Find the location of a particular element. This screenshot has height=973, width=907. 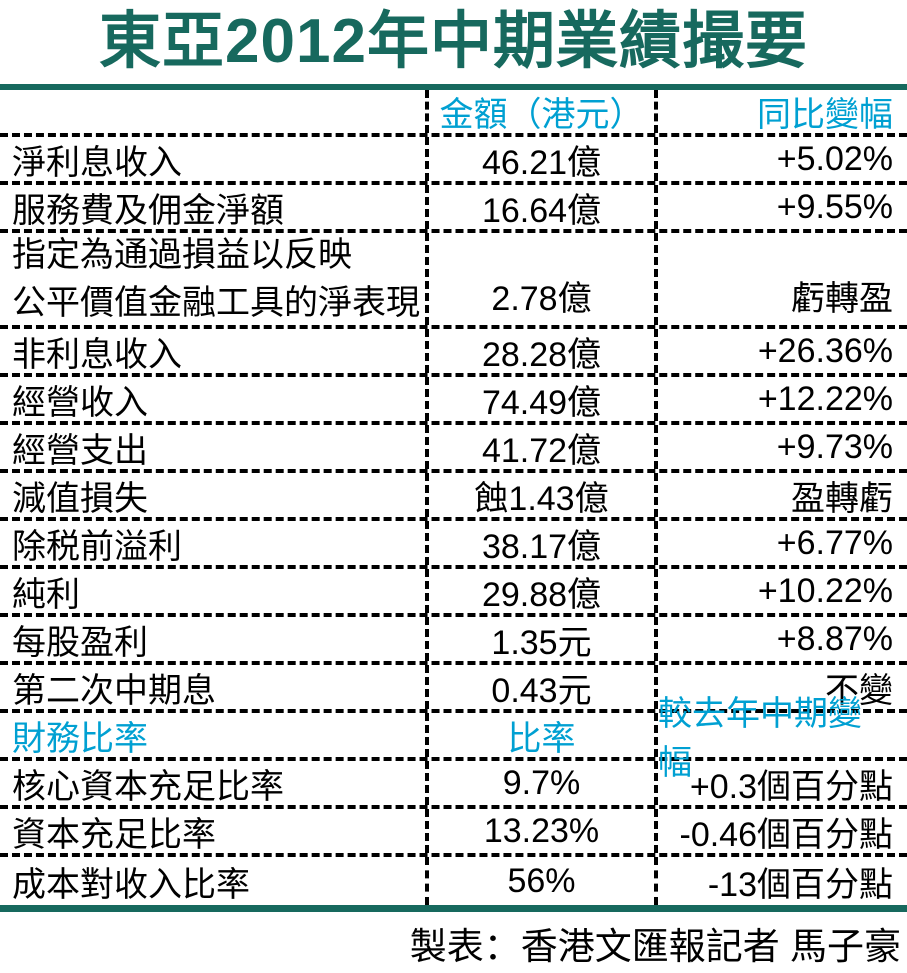

table-row: 指定為通過損益以反映 公平價值金融工具的淨表現 2.78億 虧轉盈 is located at coordinates (453, 281).